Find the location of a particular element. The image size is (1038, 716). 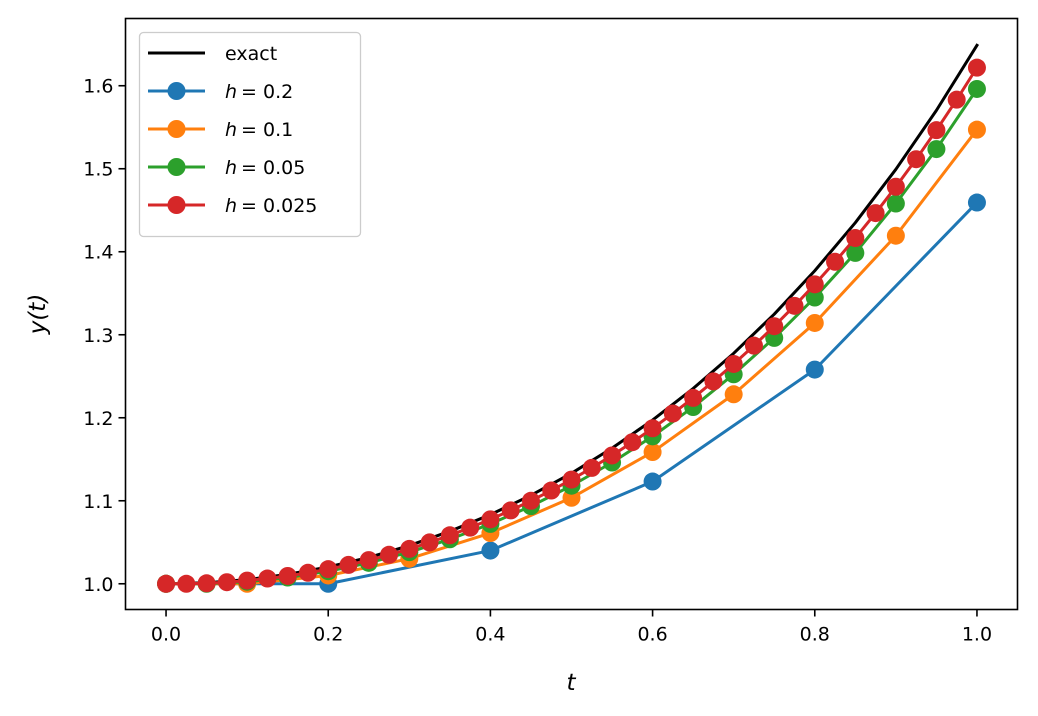

x-axis: 0.0 0.2 0.4 0.6 0.8 1.0 is located at coordinates (571, 627).